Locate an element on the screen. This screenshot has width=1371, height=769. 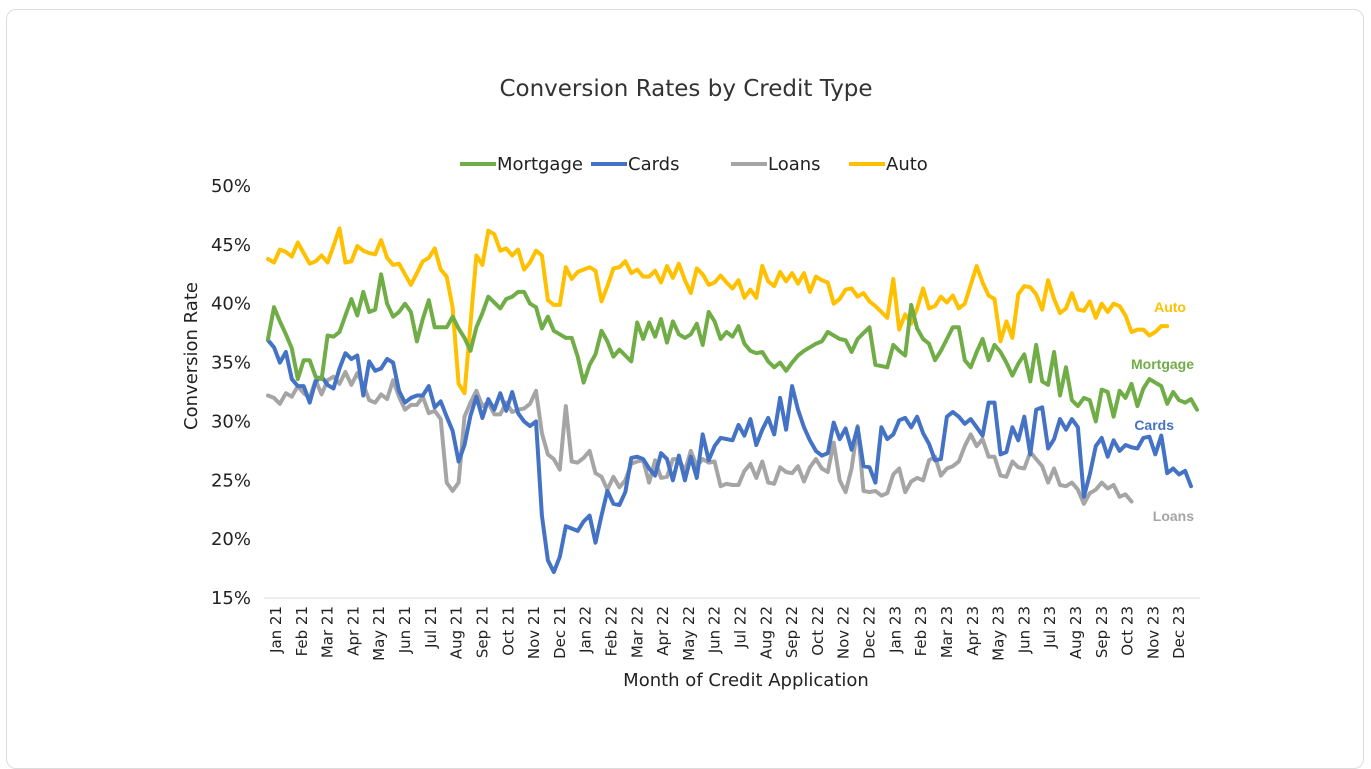
y-tick-label: 30% is located at coordinates (231, 421).